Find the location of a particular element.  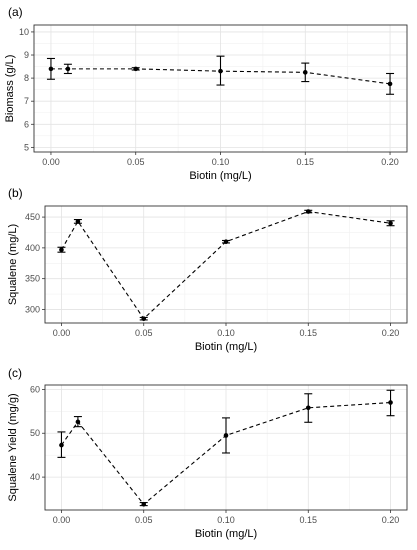

y-tick-label: 9 is located at coordinates (26, 55).